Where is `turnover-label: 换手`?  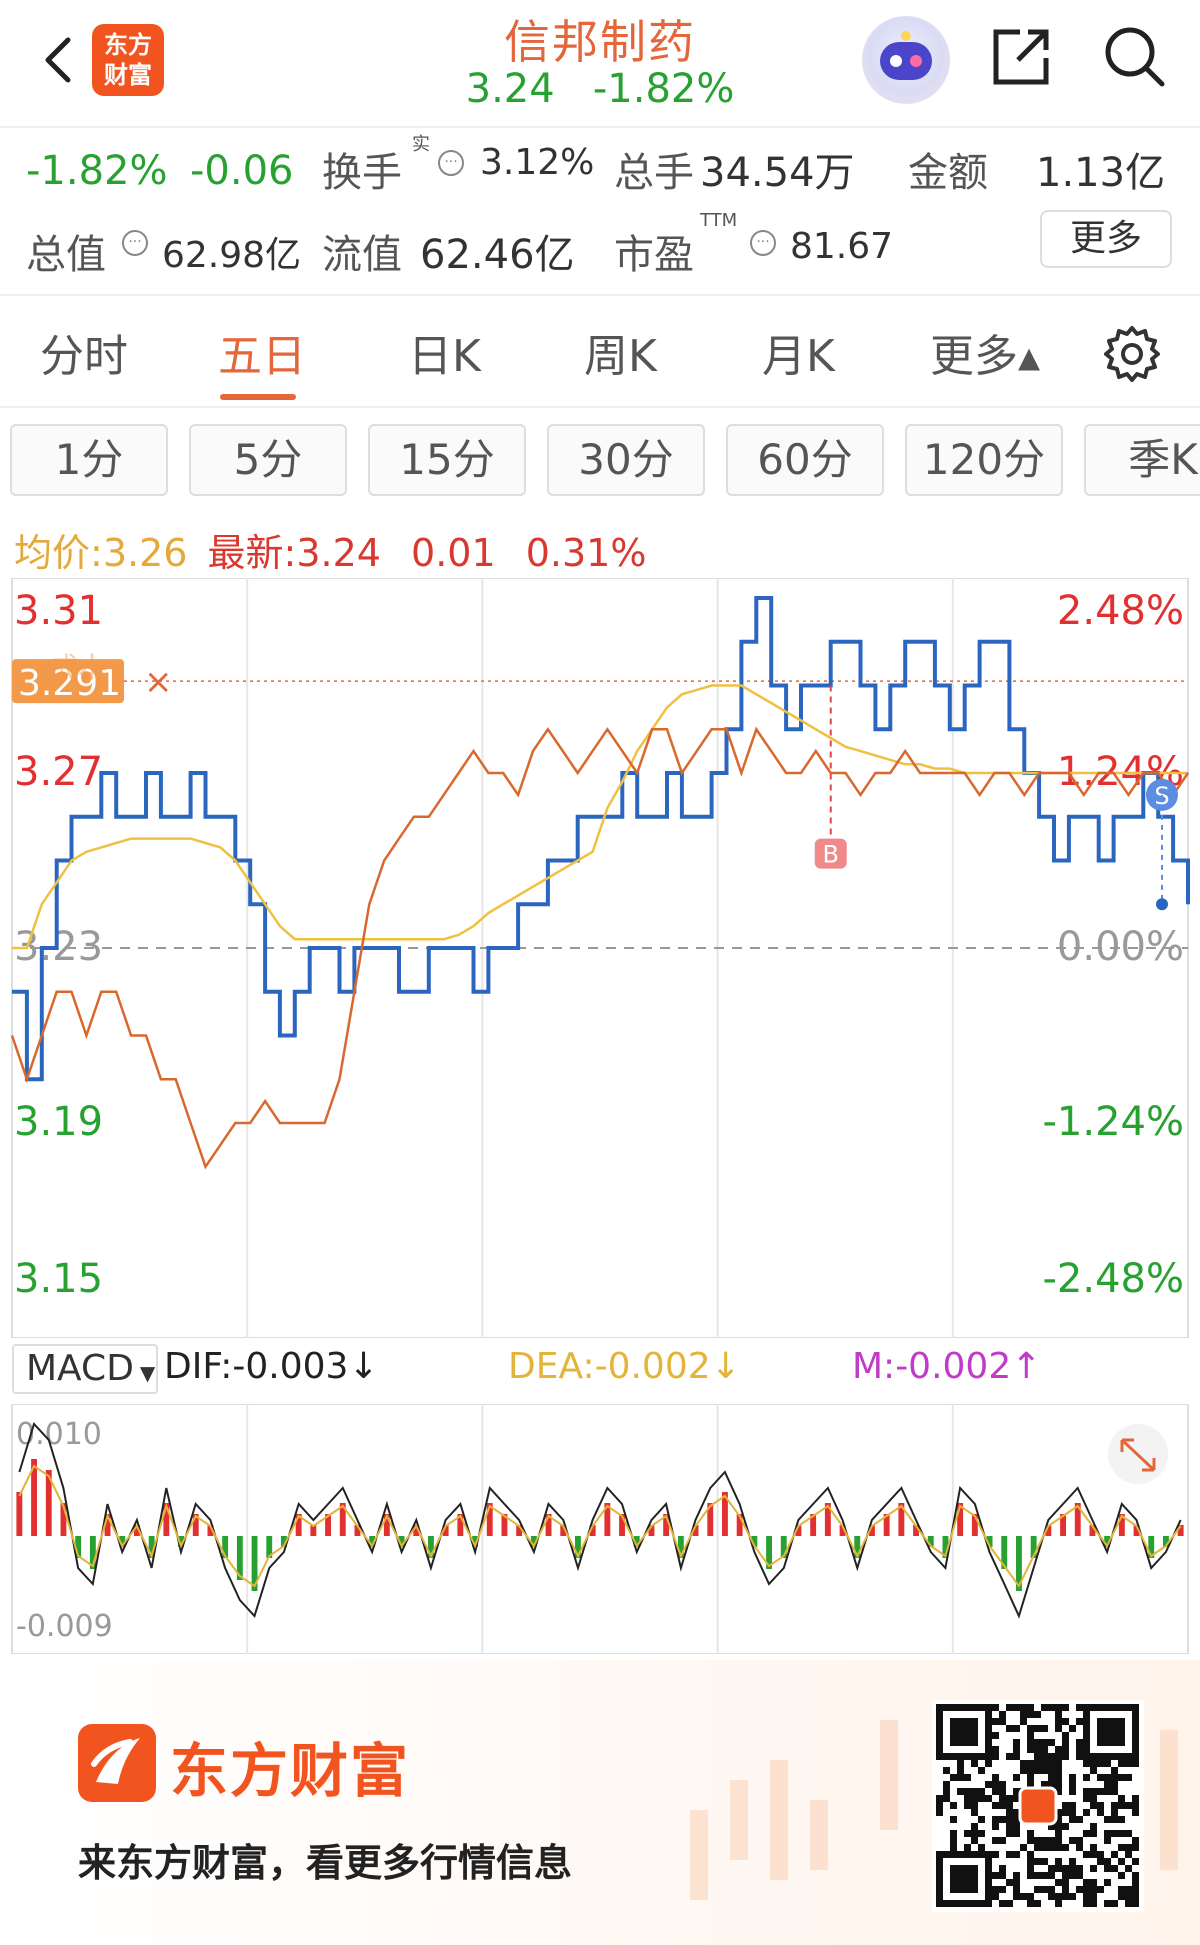
turnover-label: 换手 is located at coordinates (362, 173).